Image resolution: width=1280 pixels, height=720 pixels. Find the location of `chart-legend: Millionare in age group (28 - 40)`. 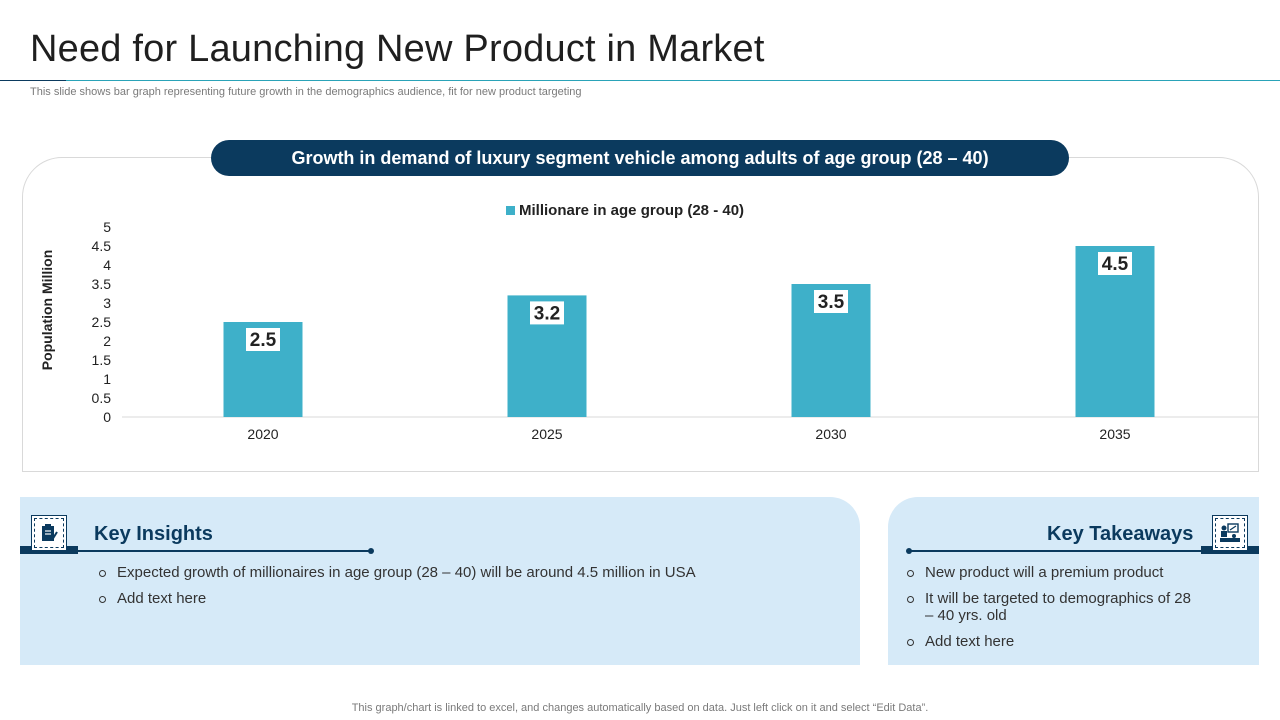

chart-legend: Millionare in age group (28 - 40) is located at coordinates (625, 210).